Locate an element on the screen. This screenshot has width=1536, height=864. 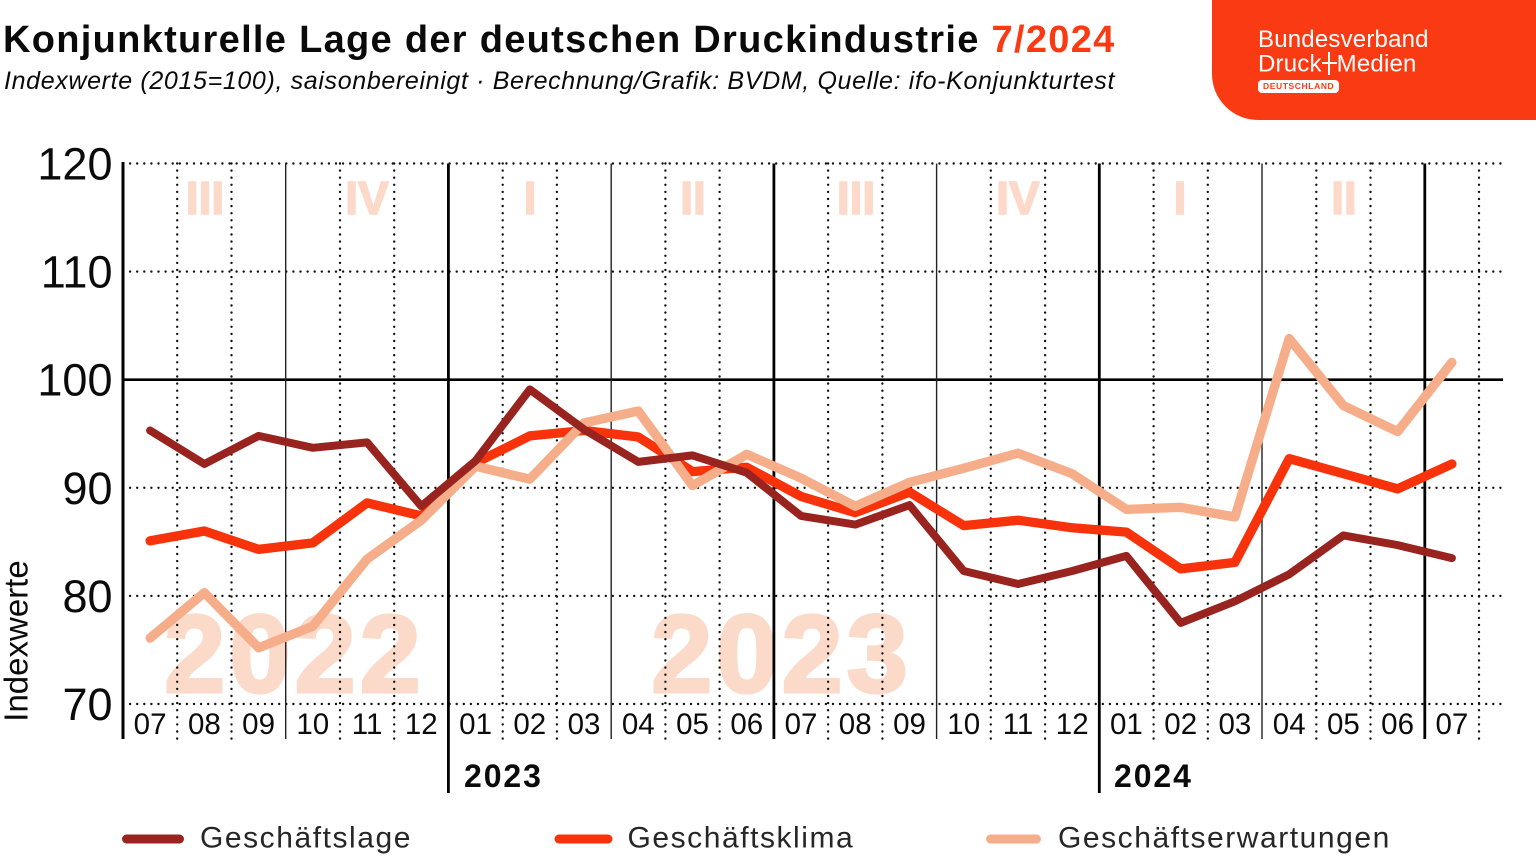
svg-text: 70 is located at coordinates (87, 704).